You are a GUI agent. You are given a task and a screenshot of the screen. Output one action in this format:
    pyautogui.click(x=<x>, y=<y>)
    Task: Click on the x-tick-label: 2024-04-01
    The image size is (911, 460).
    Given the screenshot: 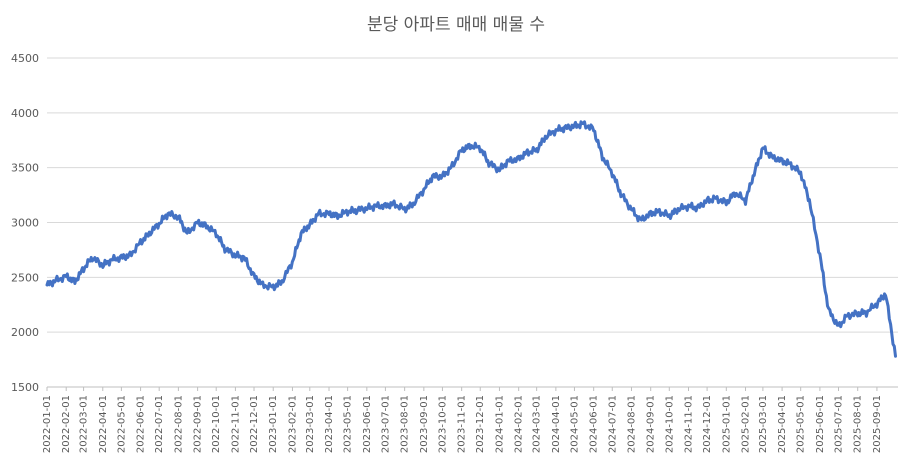 What is the action you would take?
    pyautogui.click(x=556, y=424)
    